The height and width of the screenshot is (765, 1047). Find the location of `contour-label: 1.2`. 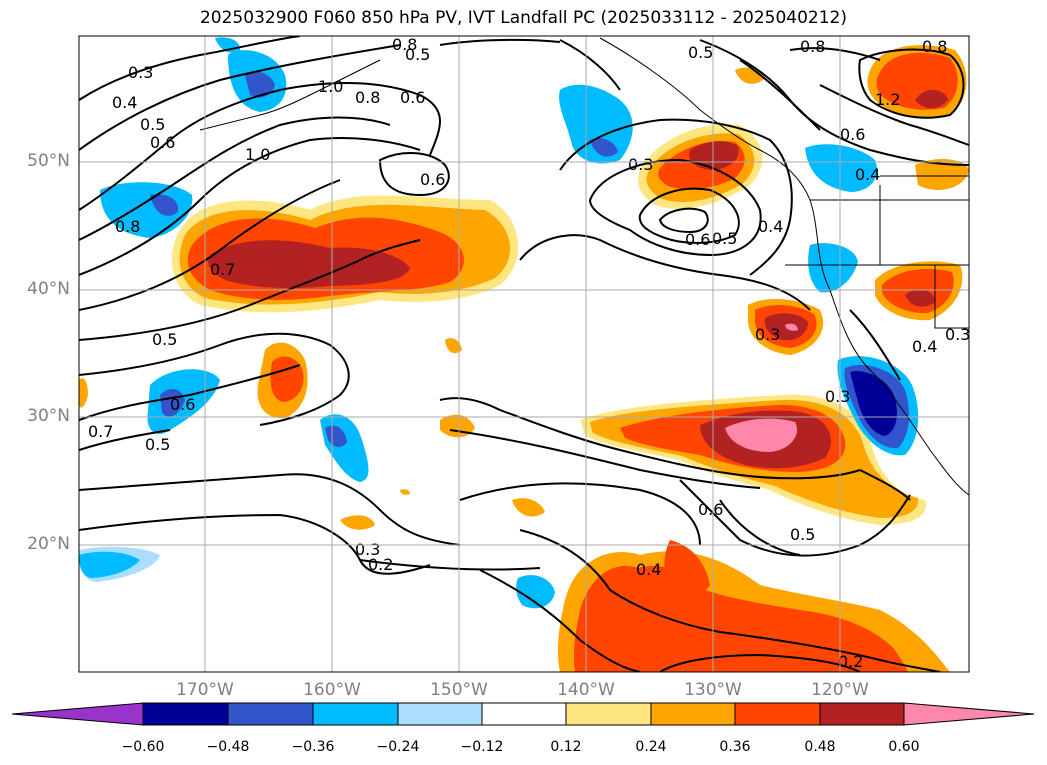

contour-label: 1.2 is located at coordinates (887, 99).